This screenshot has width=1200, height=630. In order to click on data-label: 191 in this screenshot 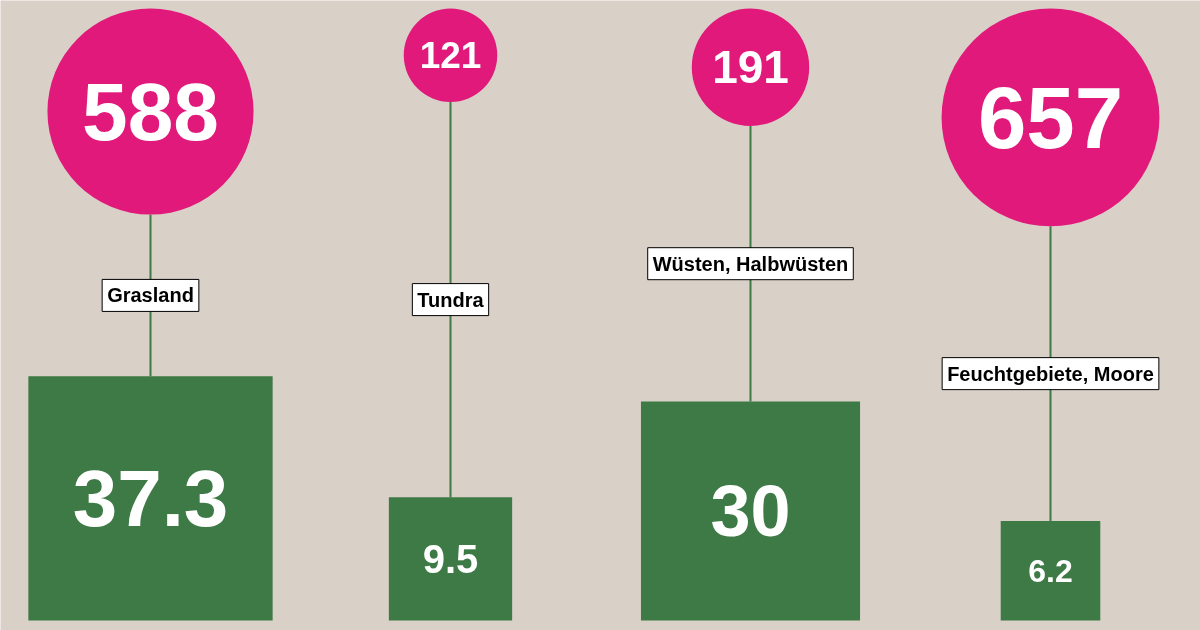, I will do `click(750, 67)`.